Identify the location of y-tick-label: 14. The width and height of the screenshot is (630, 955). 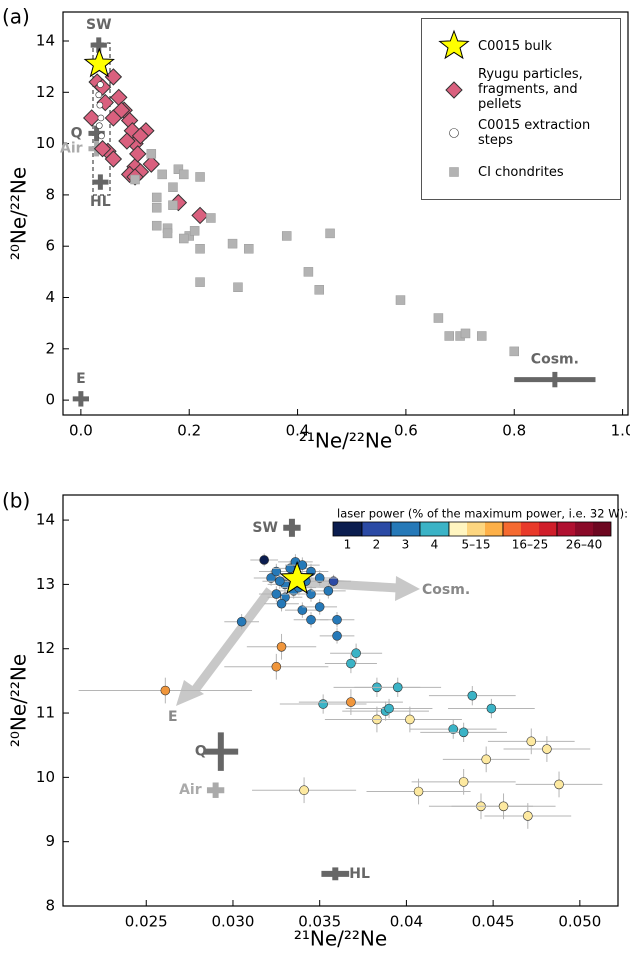
(45, 520).